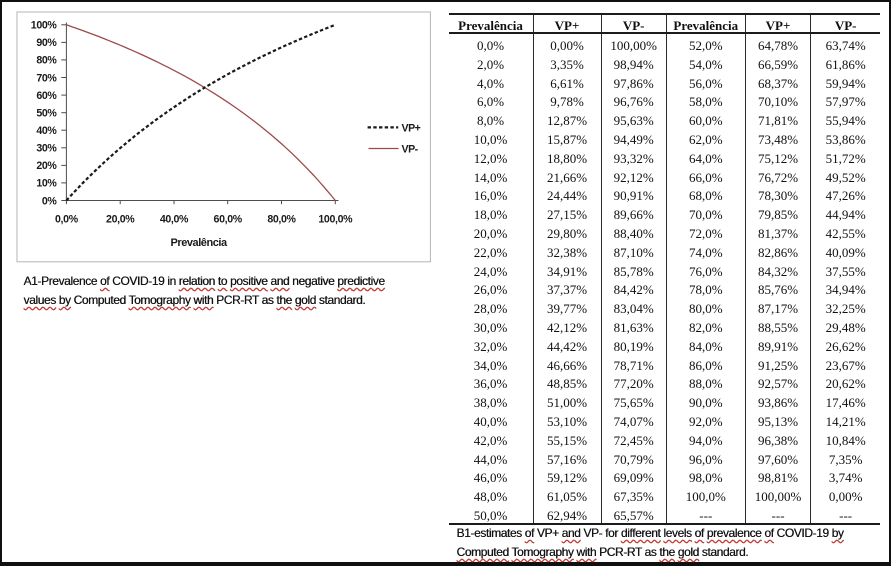  I want to click on svg-text: 20%, so click(46, 166).